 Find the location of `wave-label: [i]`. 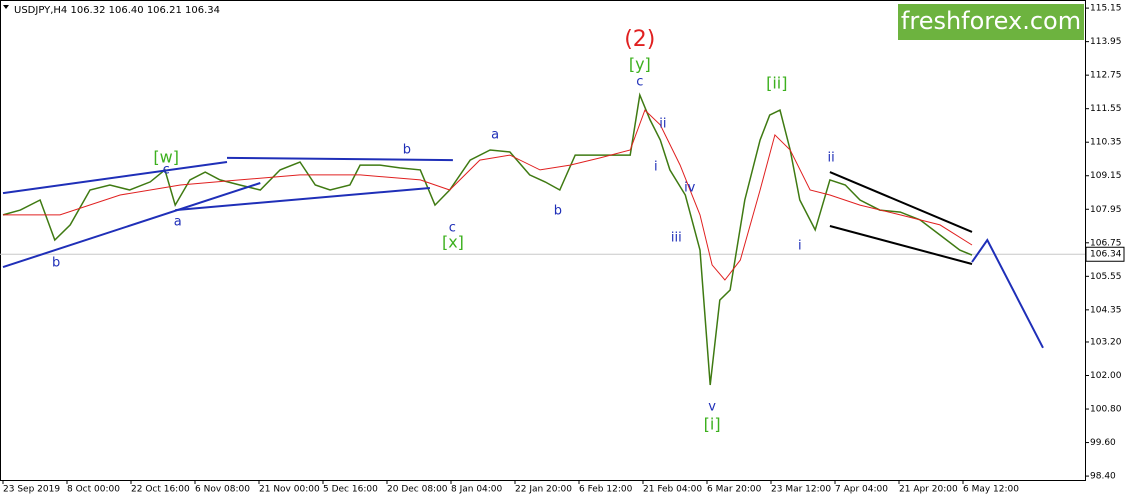

wave-label: [i] is located at coordinates (712, 423).